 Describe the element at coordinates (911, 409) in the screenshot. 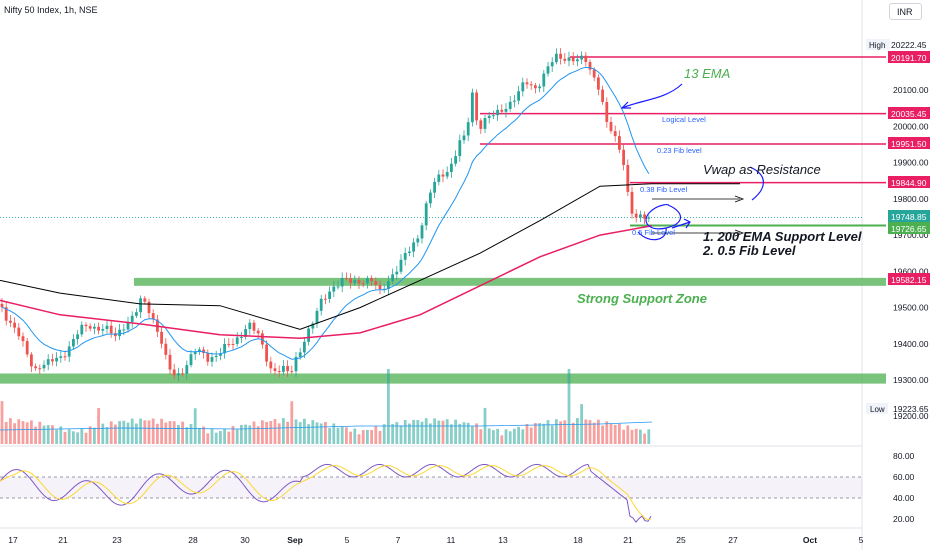

I see `svg-text: 19223.65` at that location.